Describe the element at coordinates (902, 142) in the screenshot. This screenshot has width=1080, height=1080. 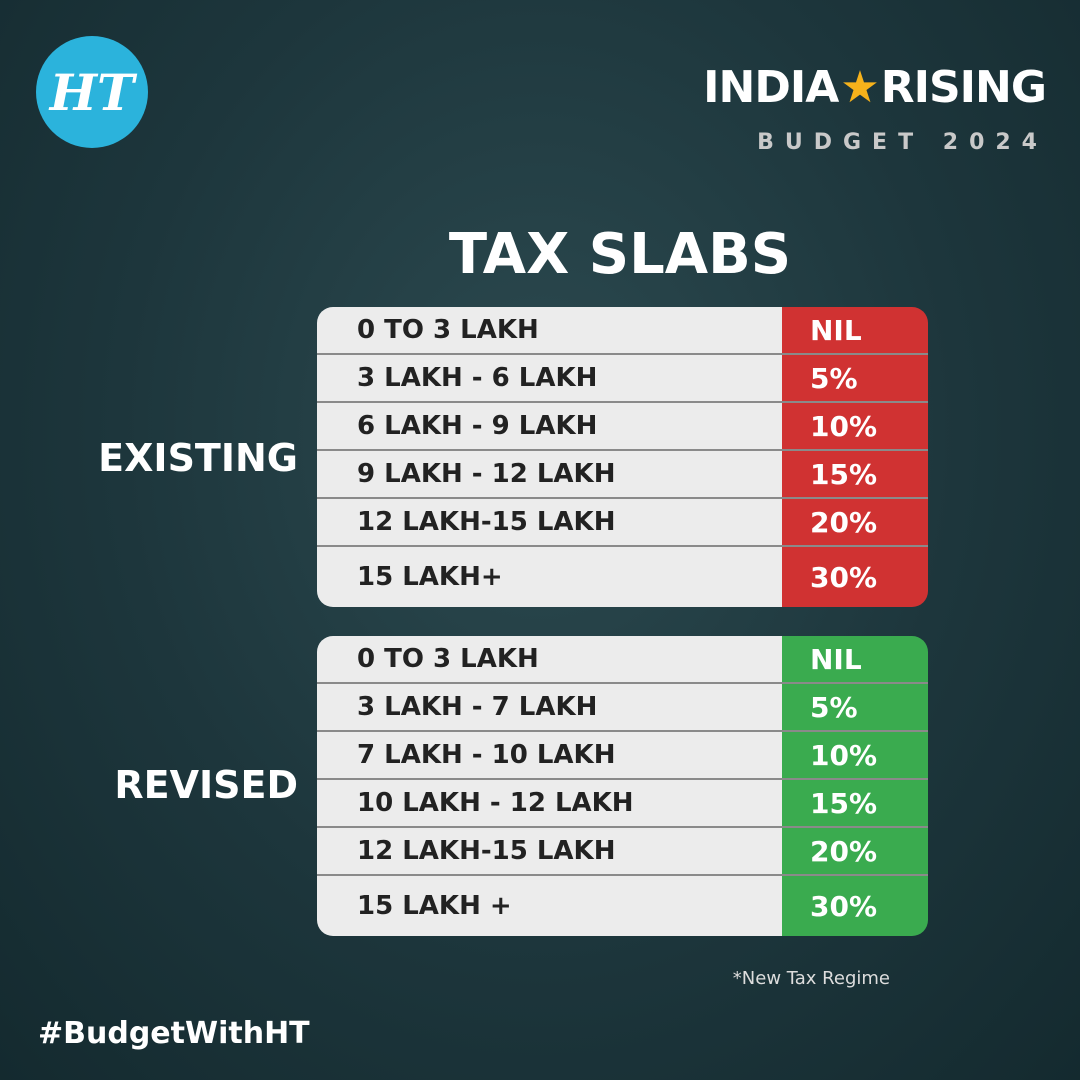
I see `brand-subtitle: BUDGET 2024` at that location.